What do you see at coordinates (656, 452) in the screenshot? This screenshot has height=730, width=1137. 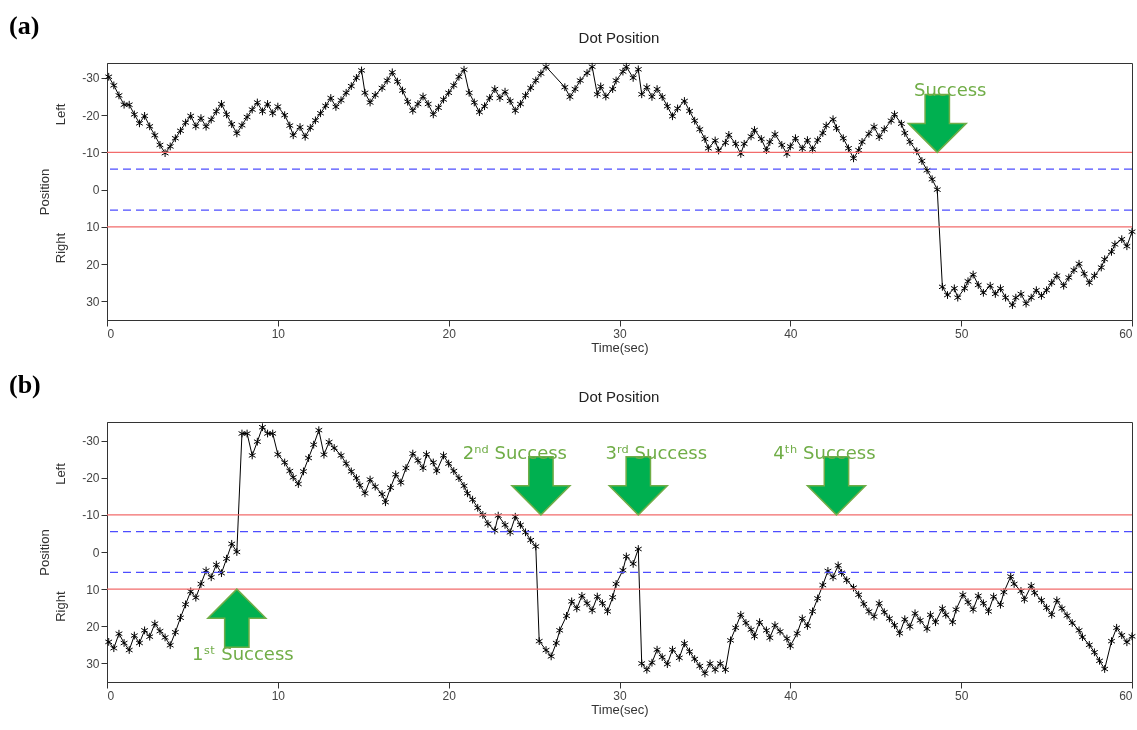 I see `annotation: 3ʳᵈ Success` at bounding box center [656, 452].